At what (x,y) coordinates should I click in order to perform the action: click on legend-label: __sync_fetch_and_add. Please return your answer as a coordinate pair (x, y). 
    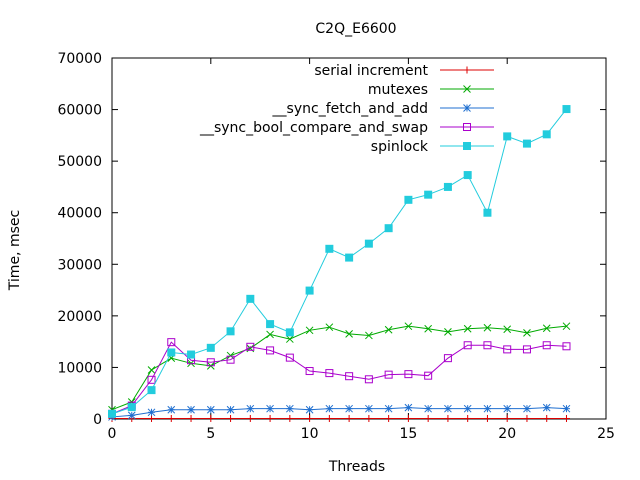
    Looking at the image, I should click on (350, 109).